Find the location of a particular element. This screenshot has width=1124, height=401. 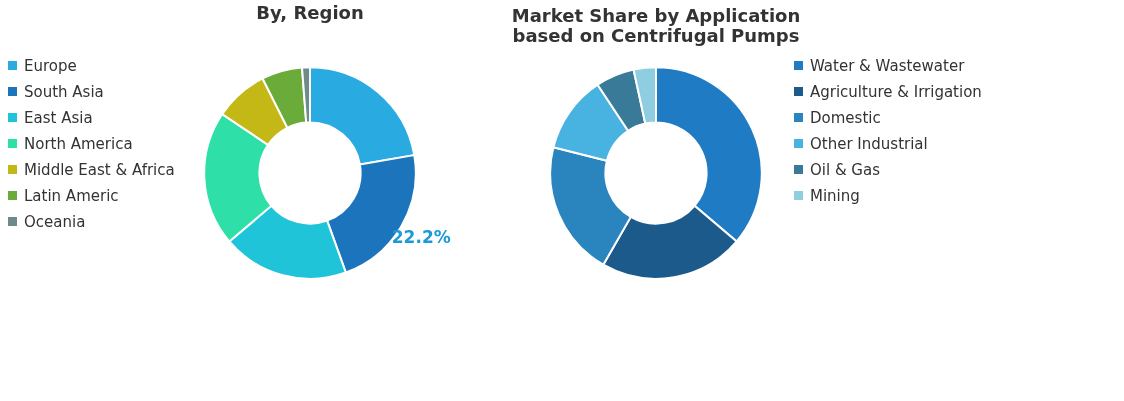

legend-label: Oceania is located at coordinates (55, 221).